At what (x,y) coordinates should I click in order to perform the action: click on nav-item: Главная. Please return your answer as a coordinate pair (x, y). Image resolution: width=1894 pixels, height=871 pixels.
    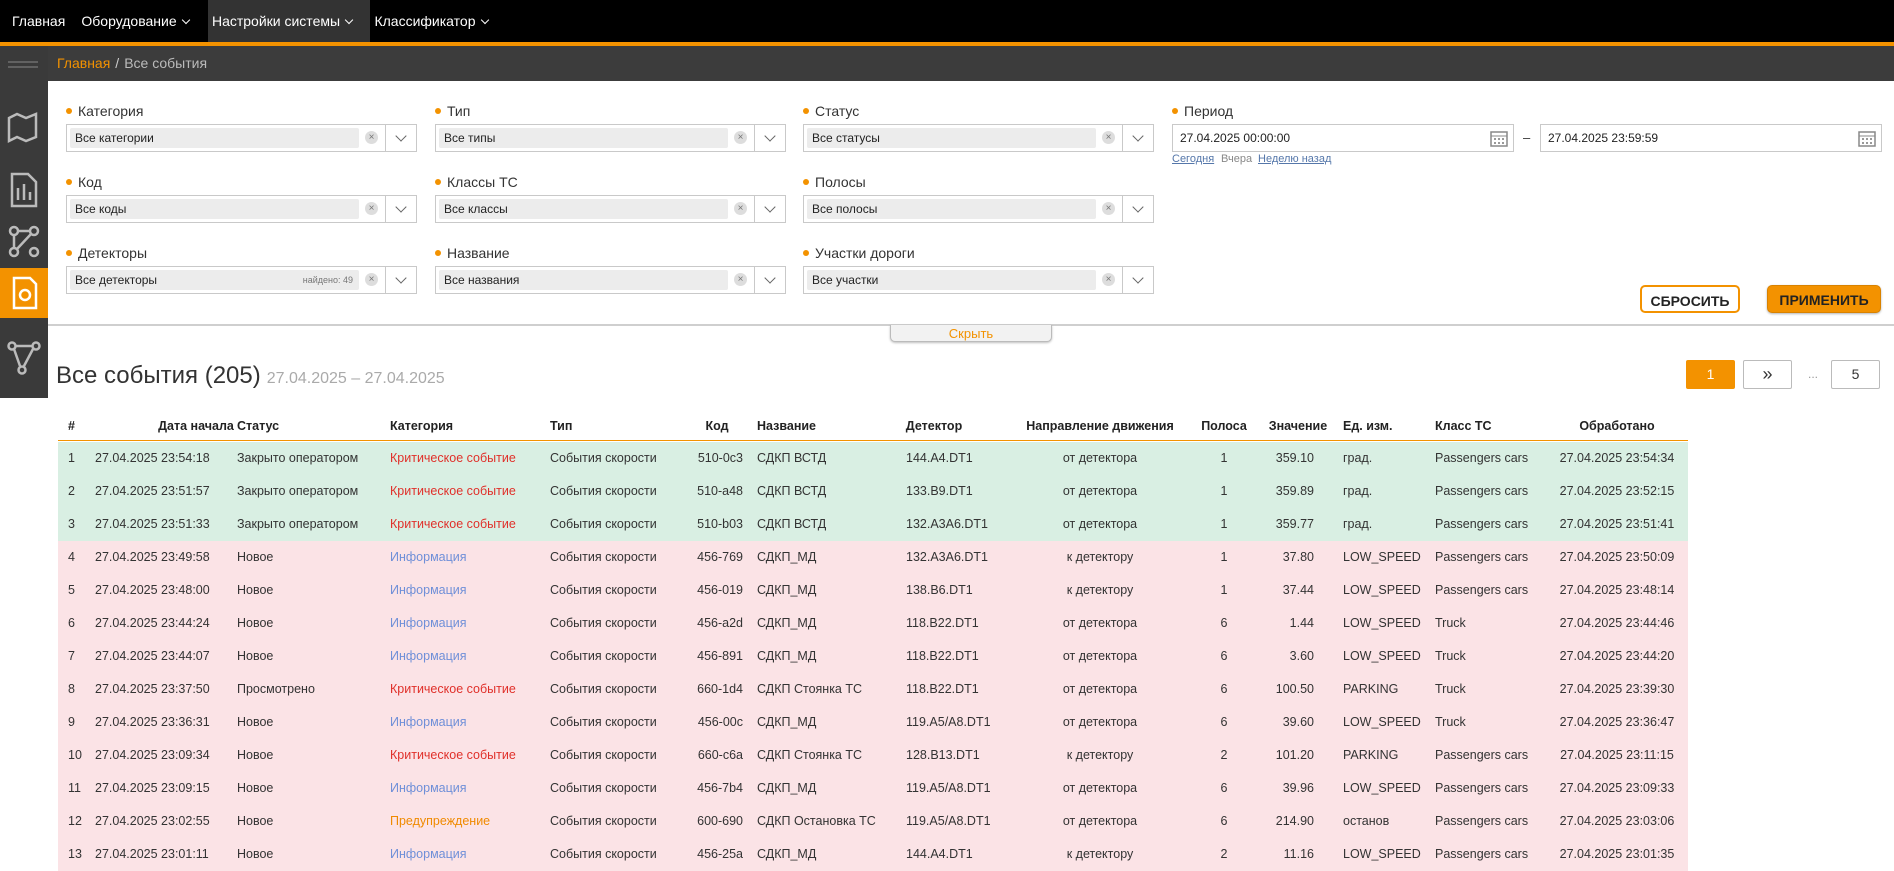
    Looking at the image, I should click on (34, 21).